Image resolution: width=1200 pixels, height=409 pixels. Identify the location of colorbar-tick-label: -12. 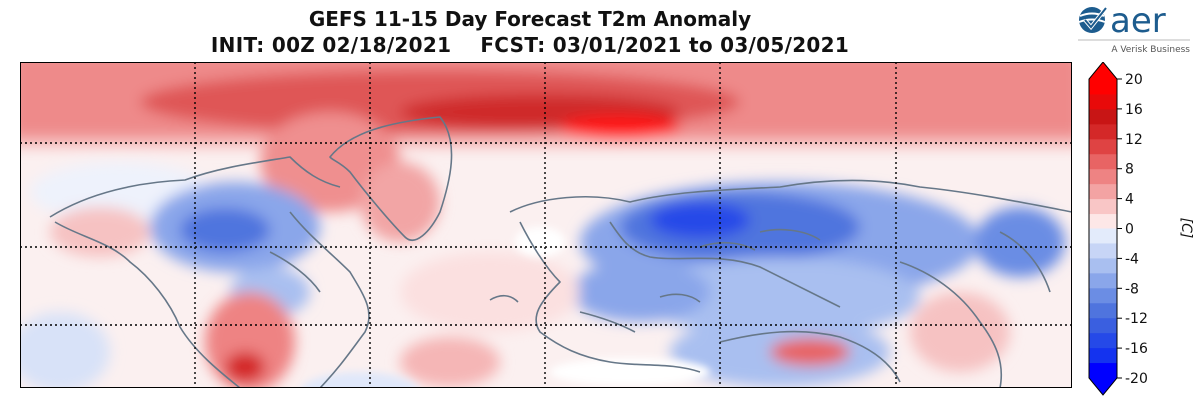
(1136, 319).